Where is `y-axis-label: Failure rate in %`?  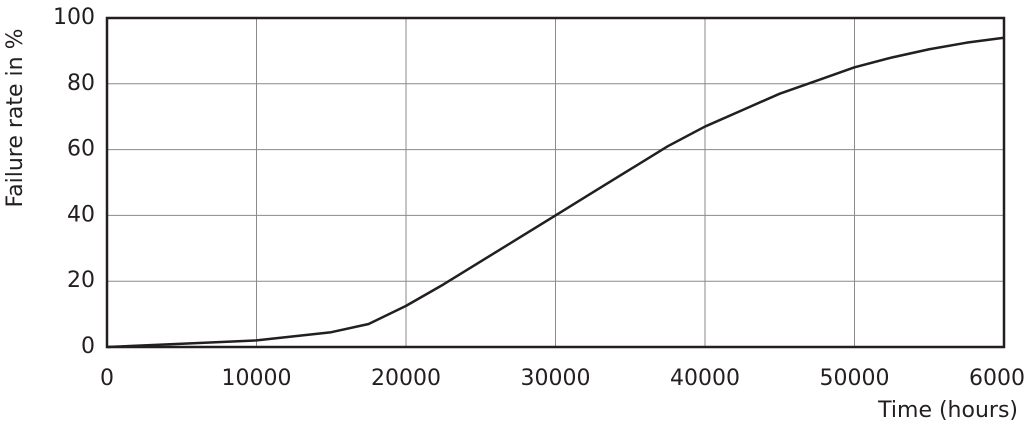 y-axis-label: Failure rate in % is located at coordinates (15, 117).